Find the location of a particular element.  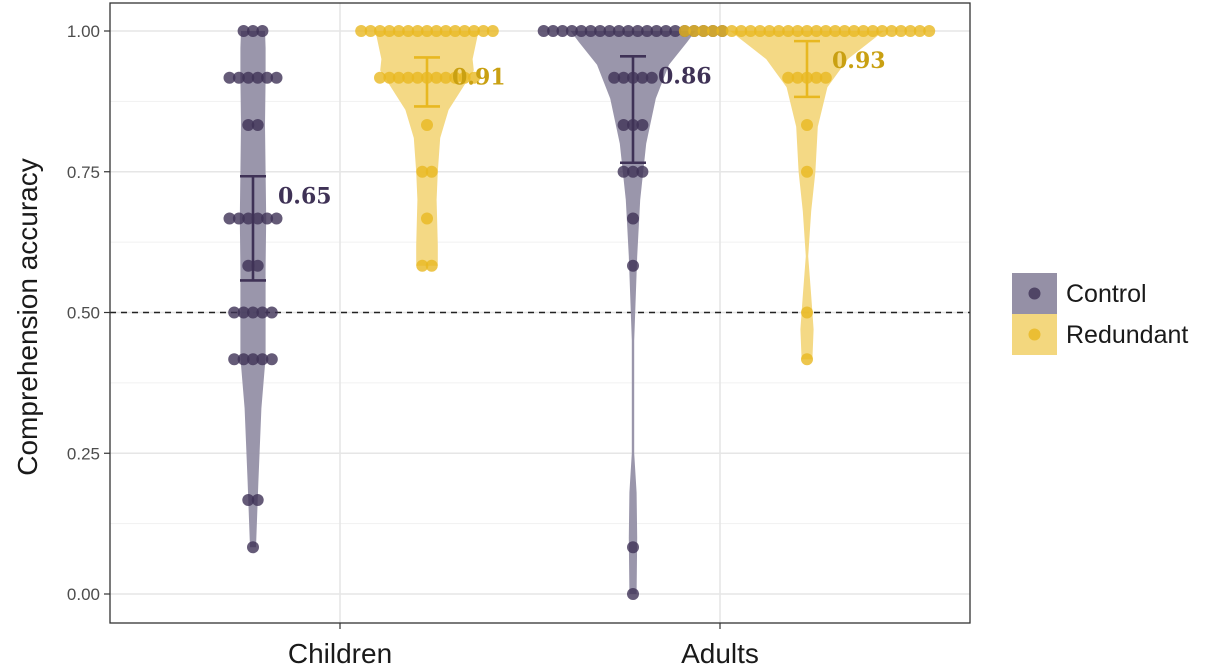

violin-redundant-children is located at coordinates (427, 148).